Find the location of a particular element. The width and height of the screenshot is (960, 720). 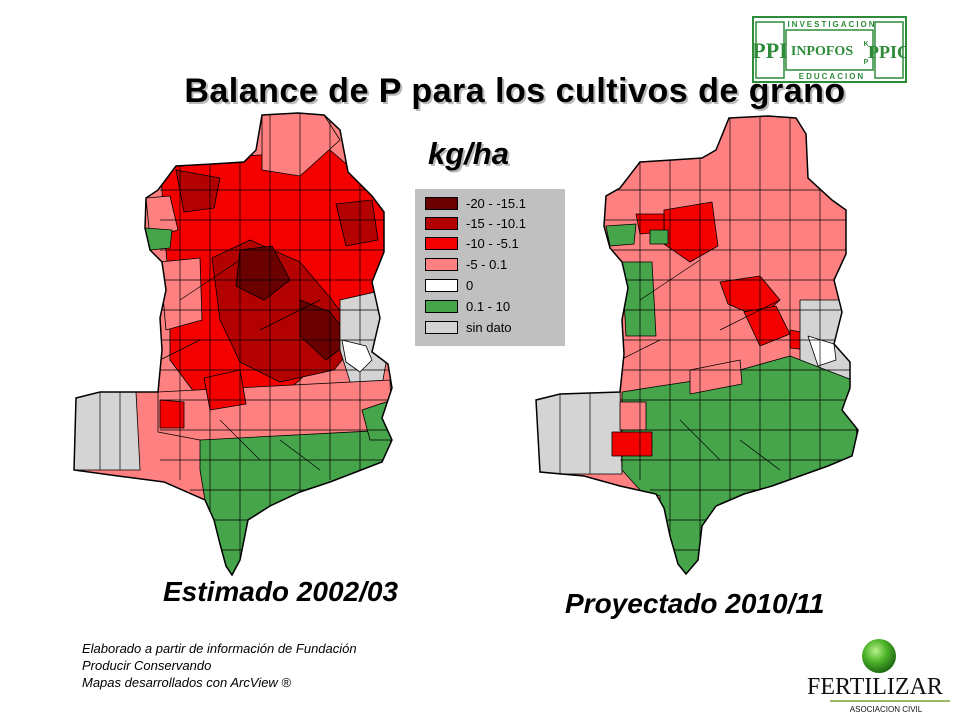

legend-item: -15 - -10.1 is located at coordinates (475, 223).